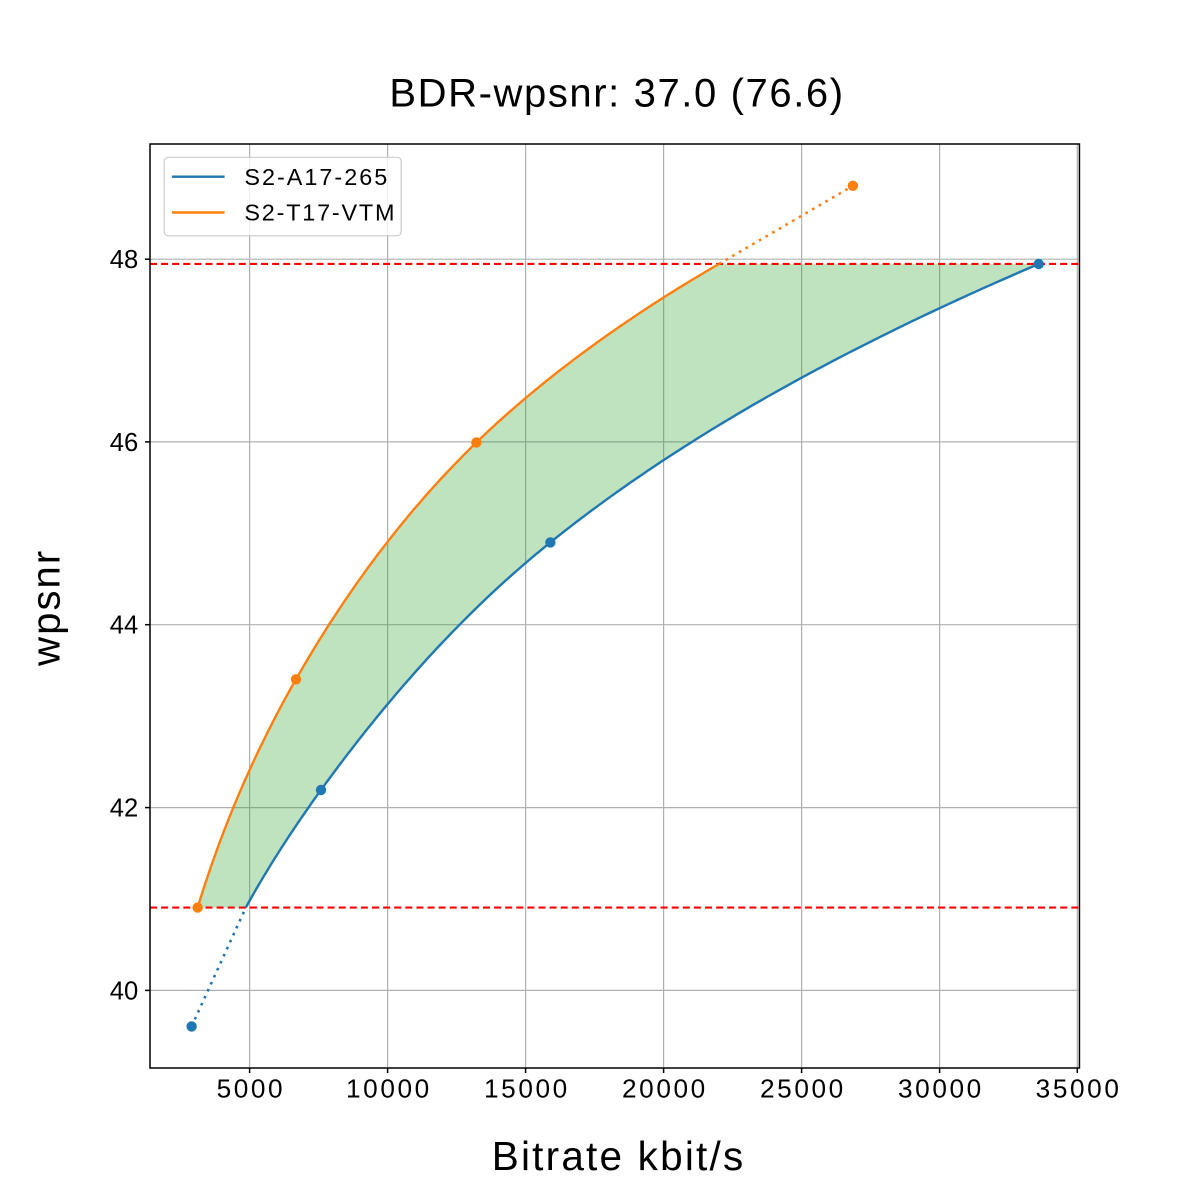 The width and height of the screenshot is (1200, 1200). I want to click on svg-text: BDR-wpsnr: 37.0 (76.6), so click(616, 93).